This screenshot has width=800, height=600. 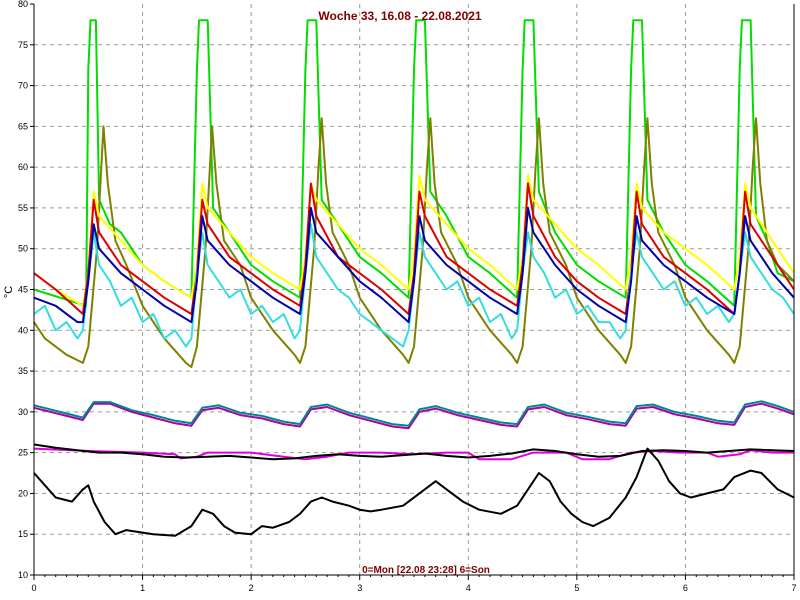 What do you see at coordinates (400, 16) in the screenshot?
I see `chart-title: Woche 33, 16.08 - 22.08.2021` at bounding box center [400, 16].